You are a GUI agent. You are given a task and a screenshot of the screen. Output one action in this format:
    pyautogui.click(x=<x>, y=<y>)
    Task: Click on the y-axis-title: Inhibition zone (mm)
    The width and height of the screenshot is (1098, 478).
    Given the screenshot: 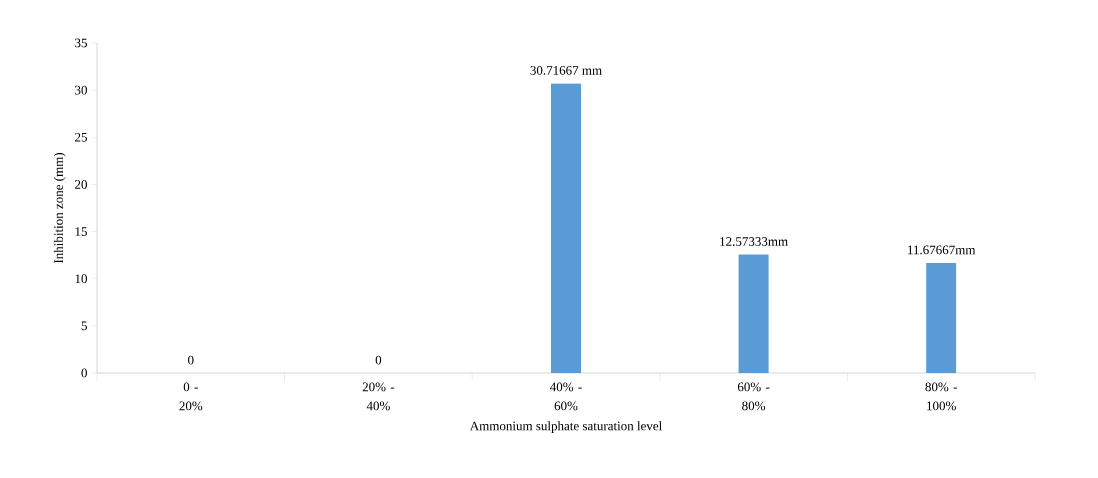 What is the action you would take?
    pyautogui.click(x=59, y=208)
    